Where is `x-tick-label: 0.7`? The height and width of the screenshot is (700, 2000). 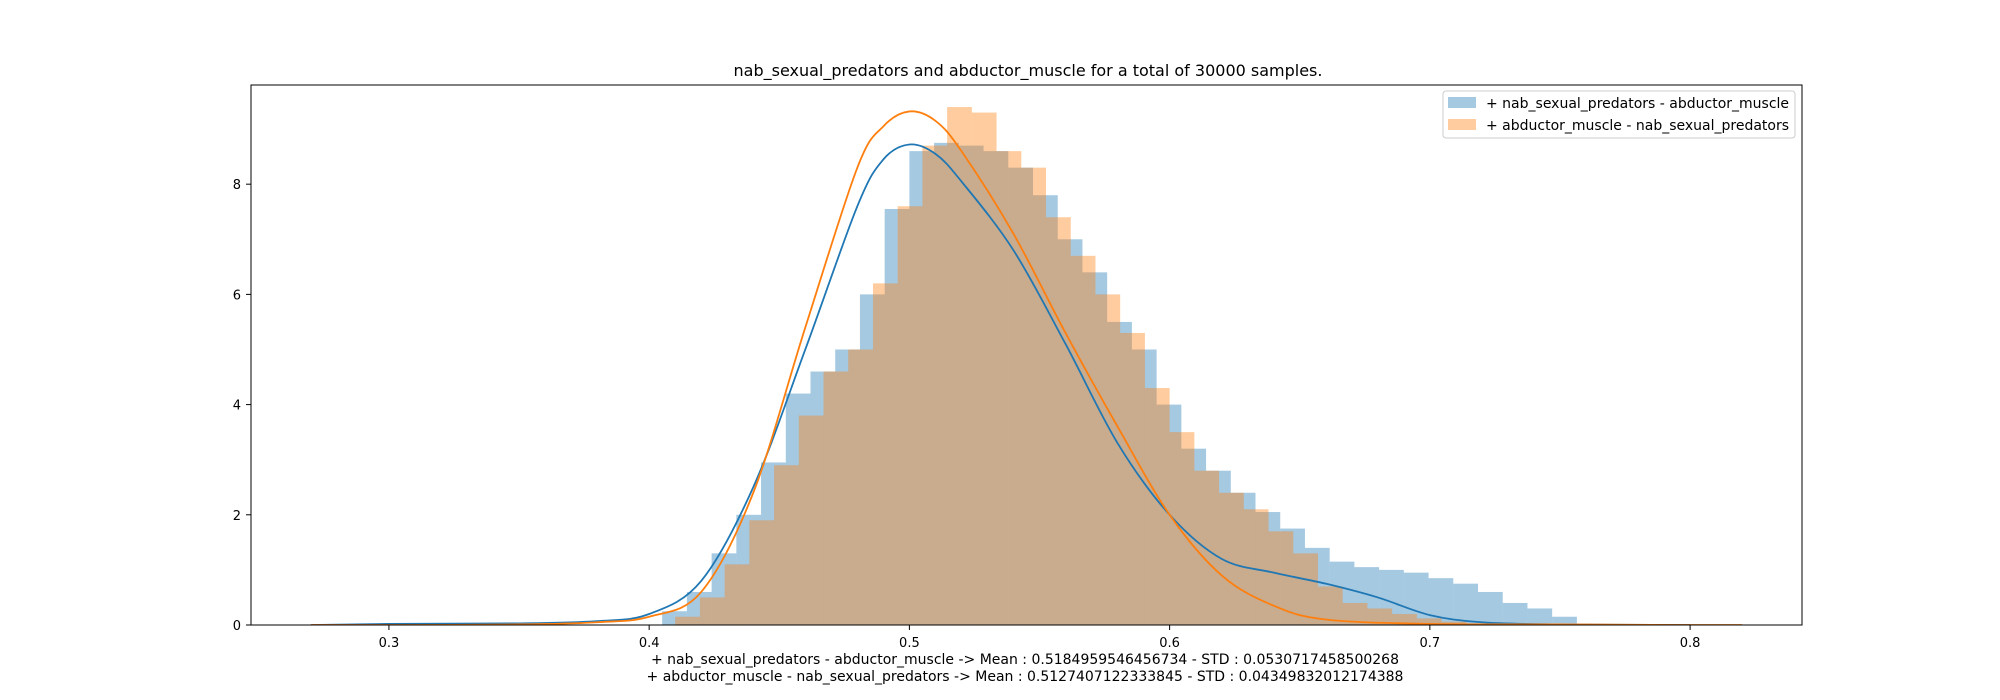
x-tick-label: 0.7 is located at coordinates (1430, 643).